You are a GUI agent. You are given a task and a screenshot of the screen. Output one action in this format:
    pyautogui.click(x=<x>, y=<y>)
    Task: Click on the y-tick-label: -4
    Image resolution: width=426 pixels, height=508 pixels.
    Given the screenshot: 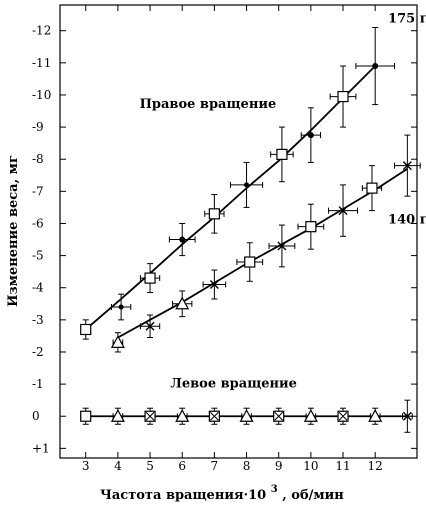 What is the action you would take?
    pyautogui.click(x=38, y=288)
    